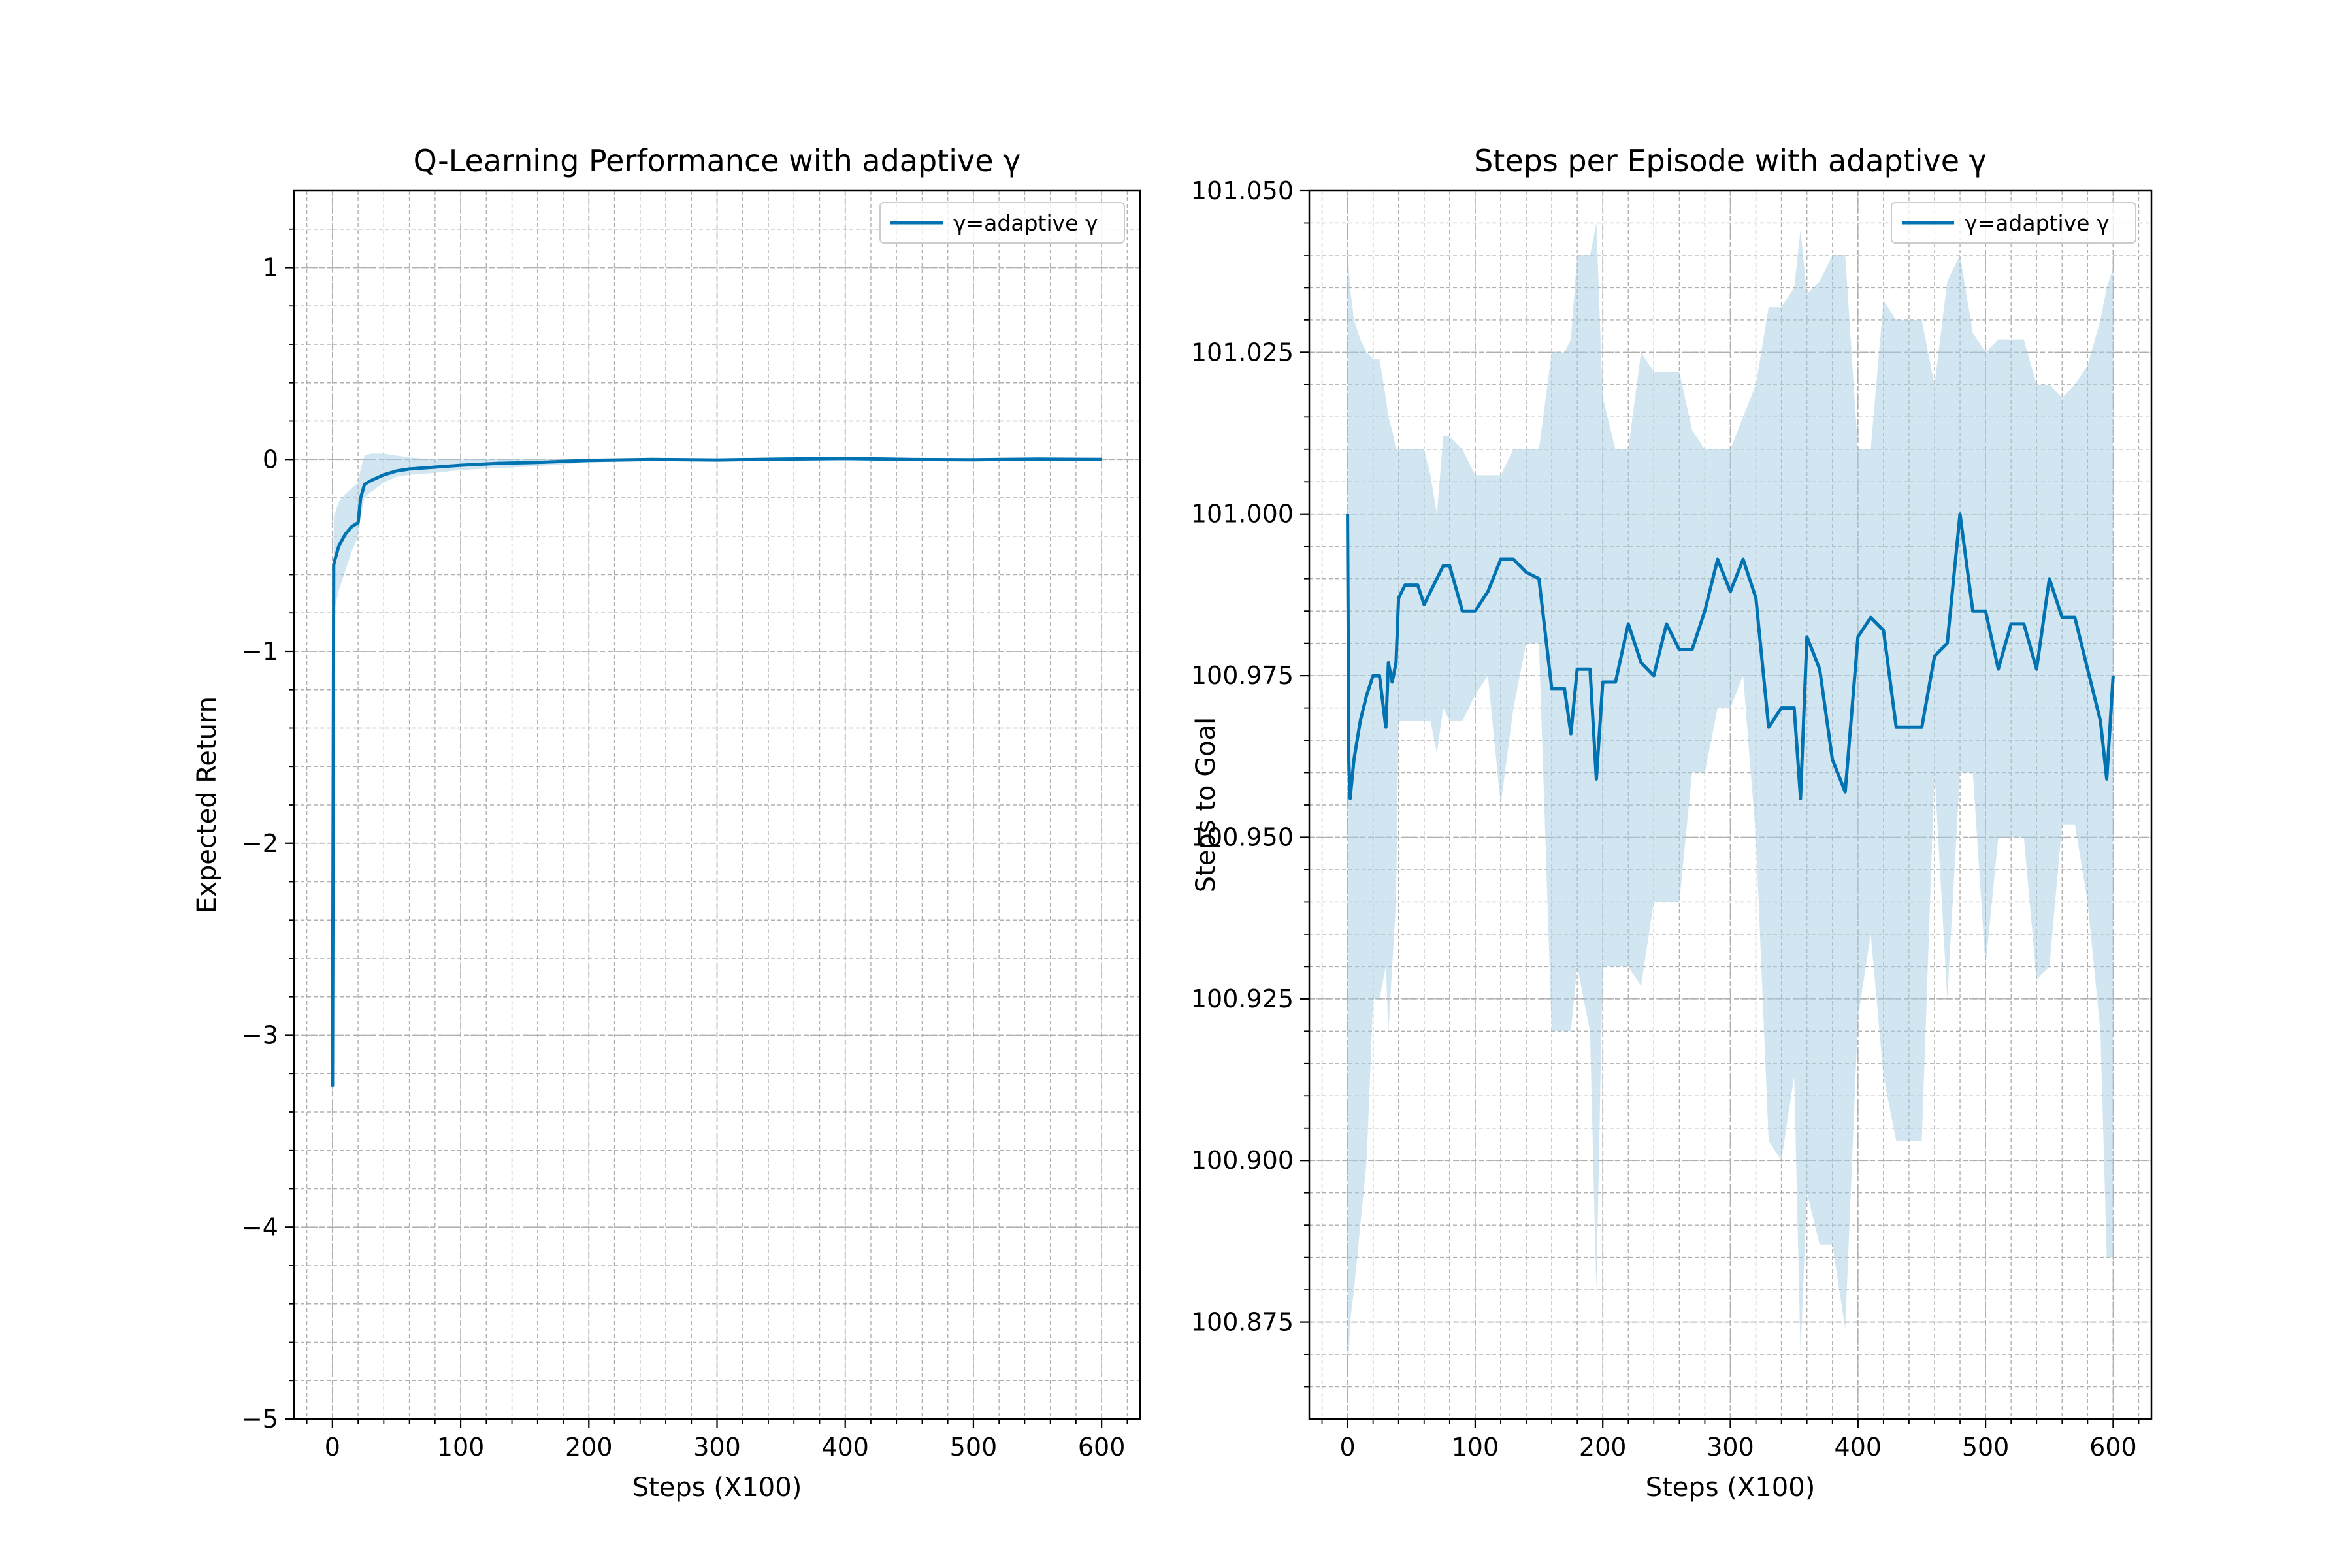 Image resolution: width=2352 pixels, height=1568 pixels. What do you see at coordinates (1242, 190) in the screenshot?
I see `y-tick-label: 101.050` at bounding box center [1242, 190].